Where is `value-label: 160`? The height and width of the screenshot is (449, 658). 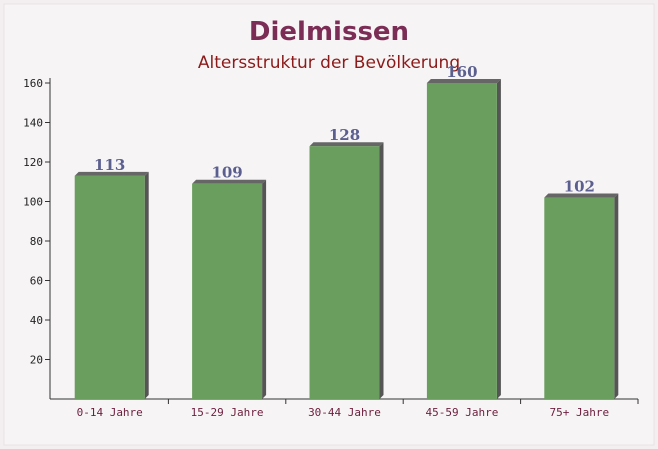
value-label: 160 is located at coordinates (461, 72).